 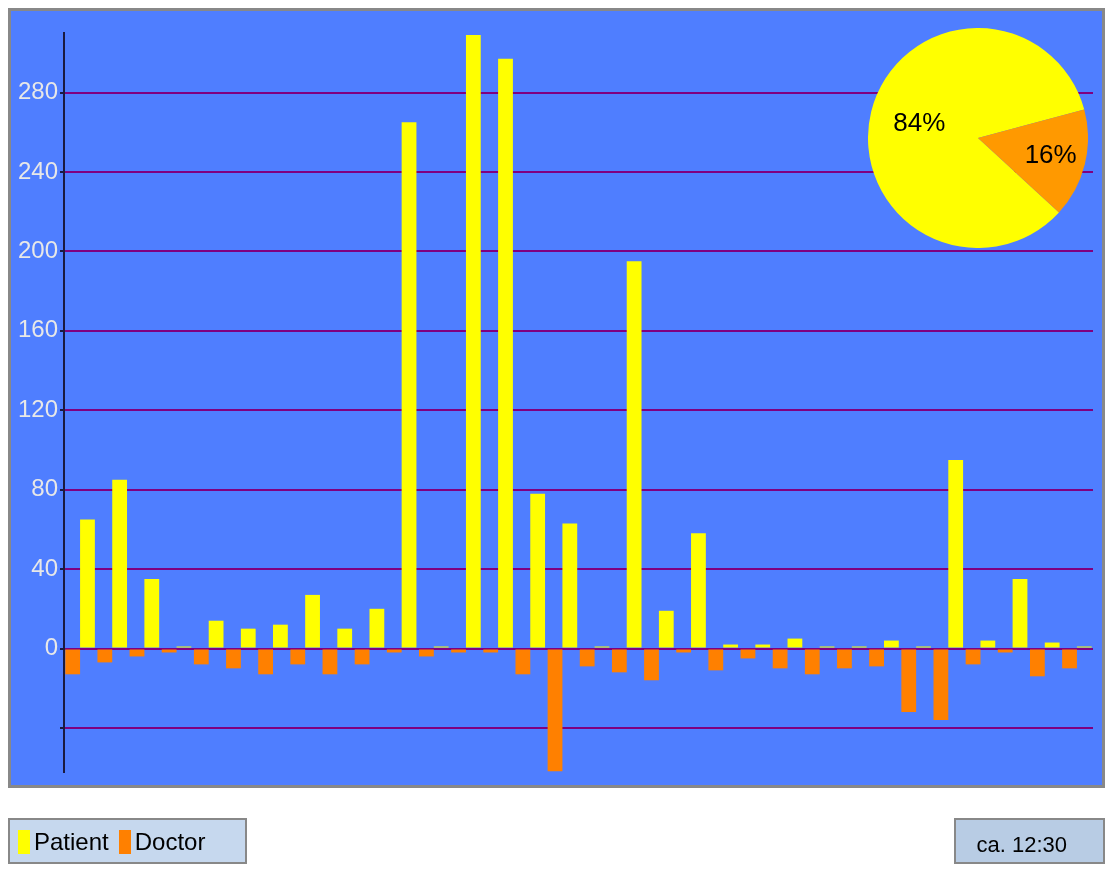 What do you see at coordinates (1050, 154) in the screenshot?
I see `data-label: 16%` at bounding box center [1050, 154].